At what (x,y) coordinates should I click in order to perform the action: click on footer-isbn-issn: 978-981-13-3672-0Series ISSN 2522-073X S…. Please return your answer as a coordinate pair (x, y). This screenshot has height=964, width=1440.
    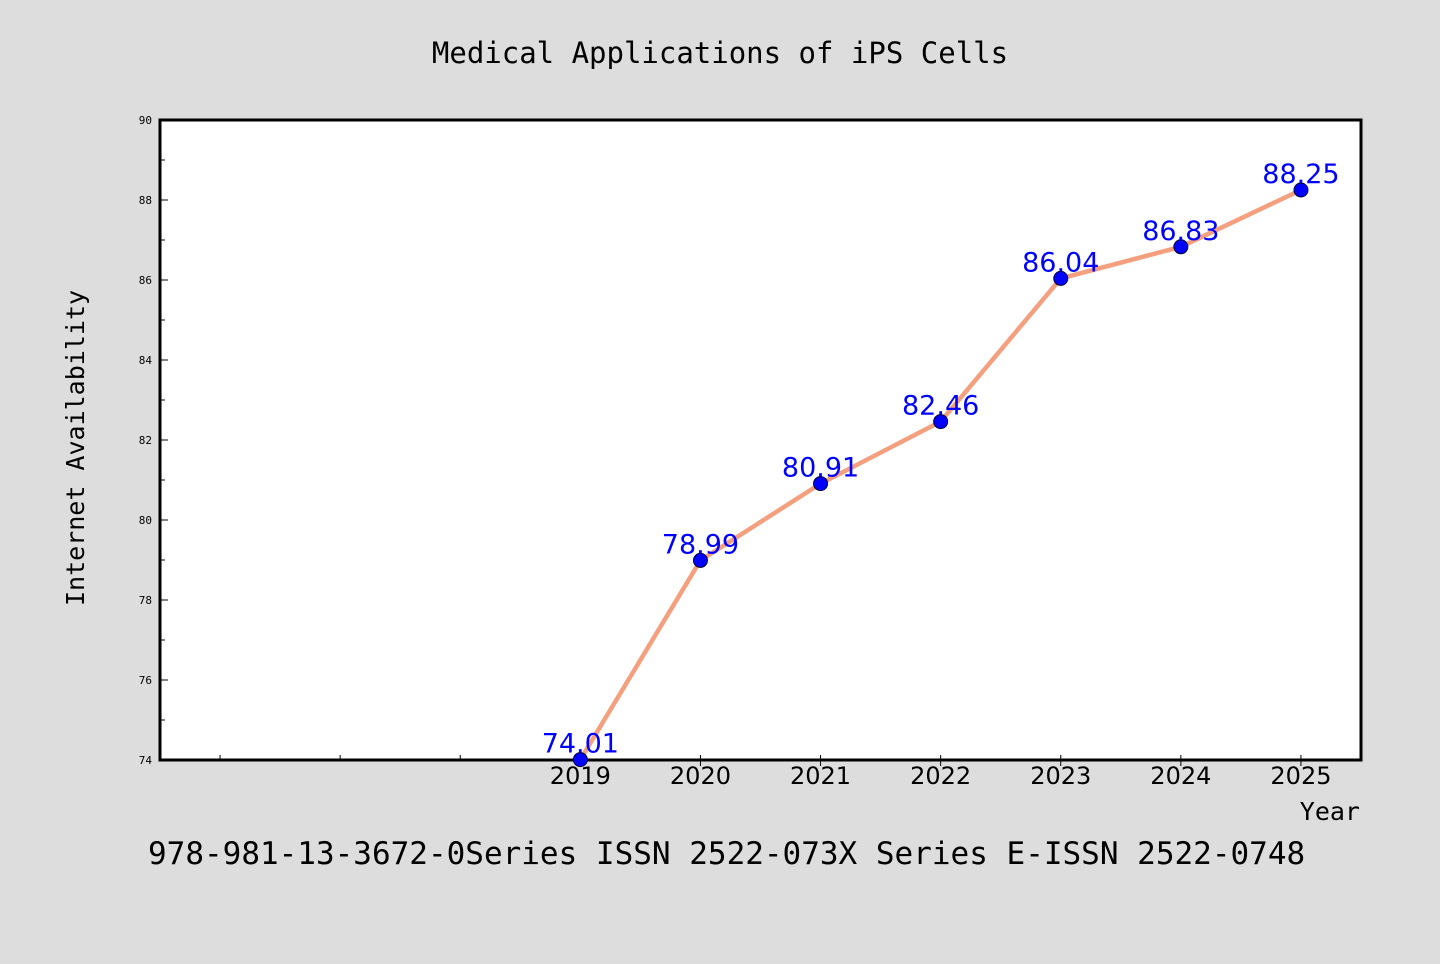
    Looking at the image, I should click on (726, 854).